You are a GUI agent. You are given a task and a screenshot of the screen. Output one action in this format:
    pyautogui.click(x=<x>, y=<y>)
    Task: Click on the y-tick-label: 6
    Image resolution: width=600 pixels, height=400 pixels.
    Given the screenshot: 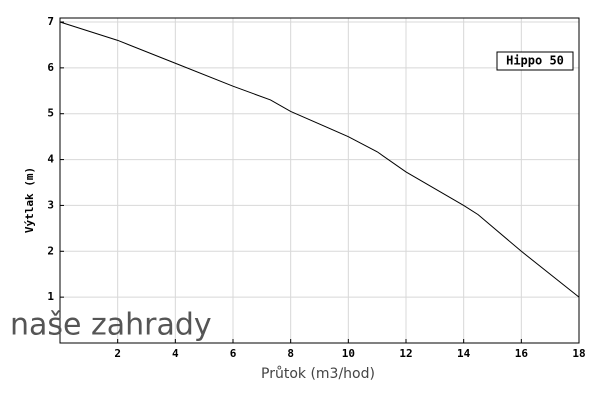 What is the action you would take?
    pyautogui.click(x=50, y=67)
    